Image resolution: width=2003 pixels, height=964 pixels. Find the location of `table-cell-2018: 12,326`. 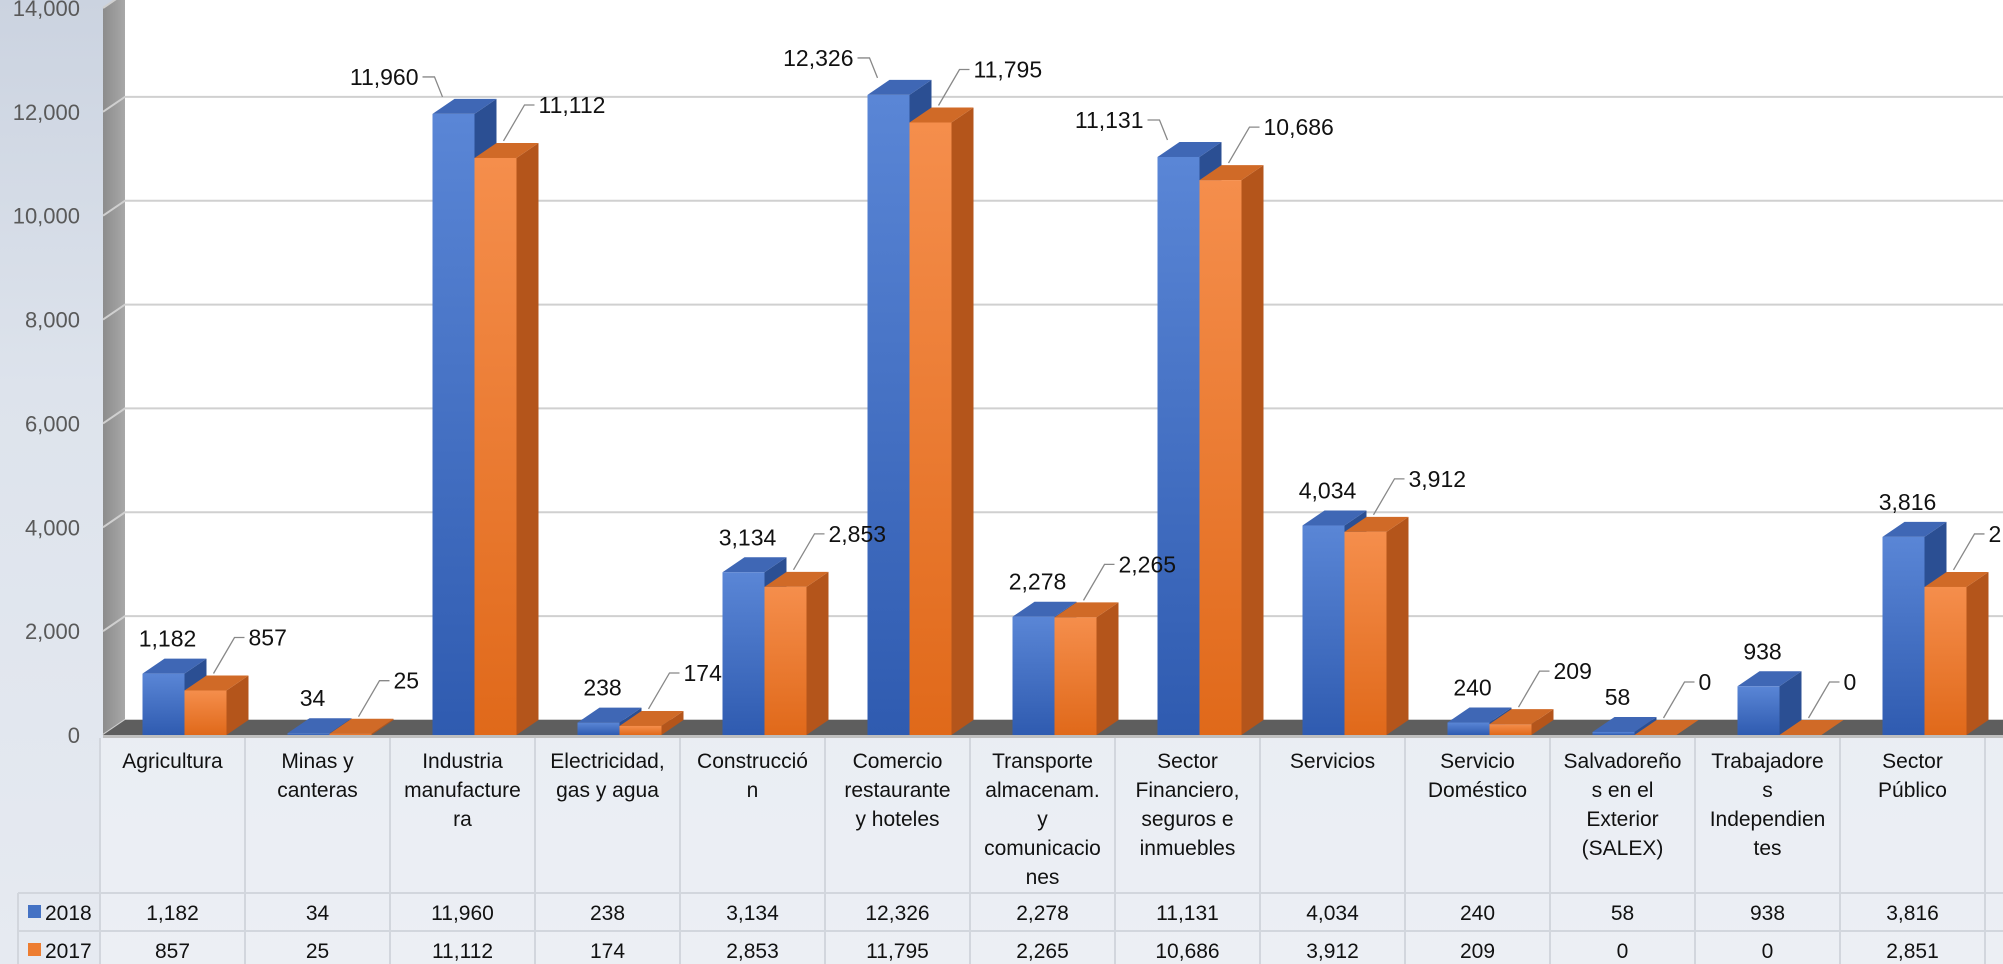

table-cell-2018: 12,326 is located at coordinates (897, 913).